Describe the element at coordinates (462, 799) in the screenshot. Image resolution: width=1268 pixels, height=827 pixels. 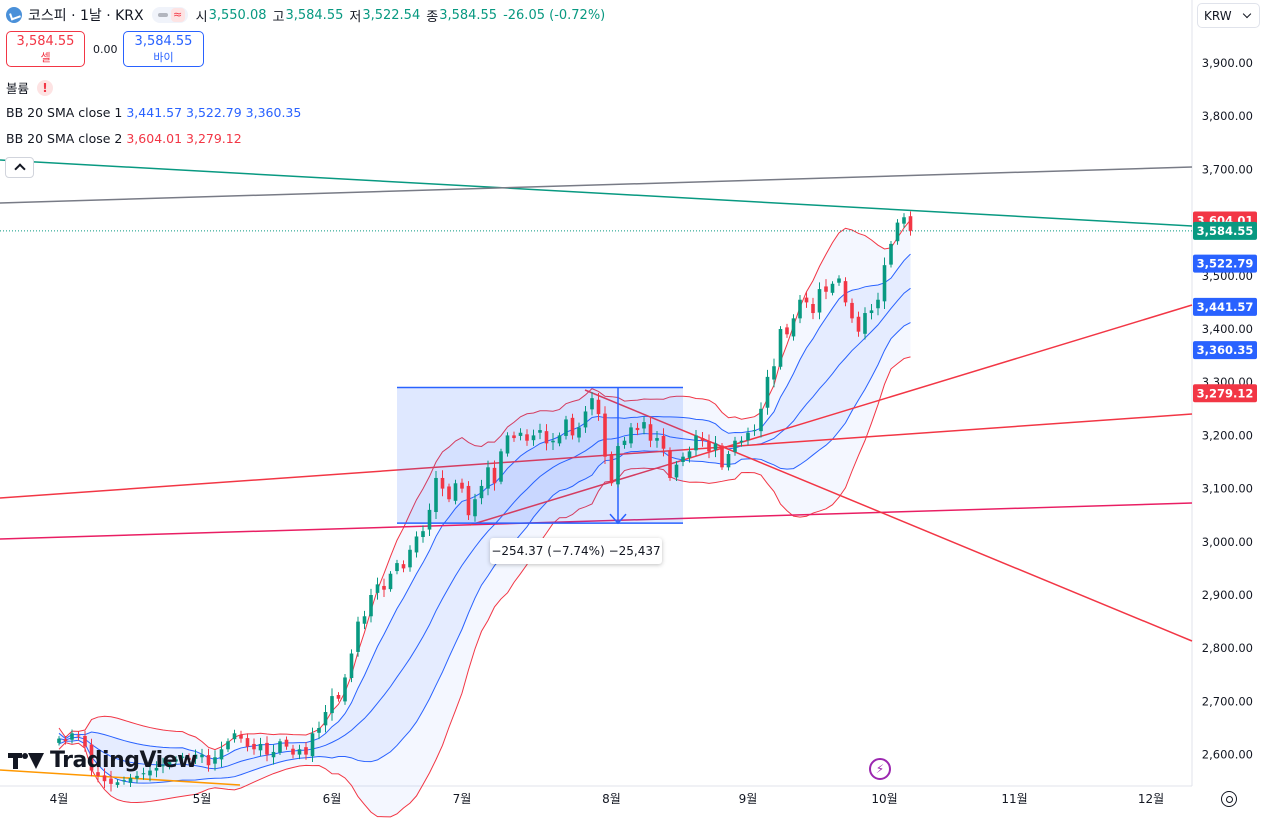
I see `x-tick-label: 7월` at that location.